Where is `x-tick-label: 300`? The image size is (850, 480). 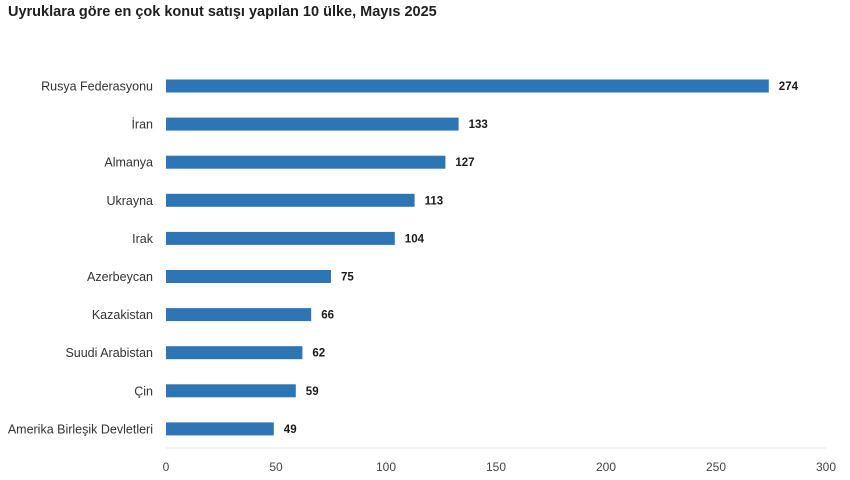
x-tick-label: 300 is located at coordinates (826, 467).